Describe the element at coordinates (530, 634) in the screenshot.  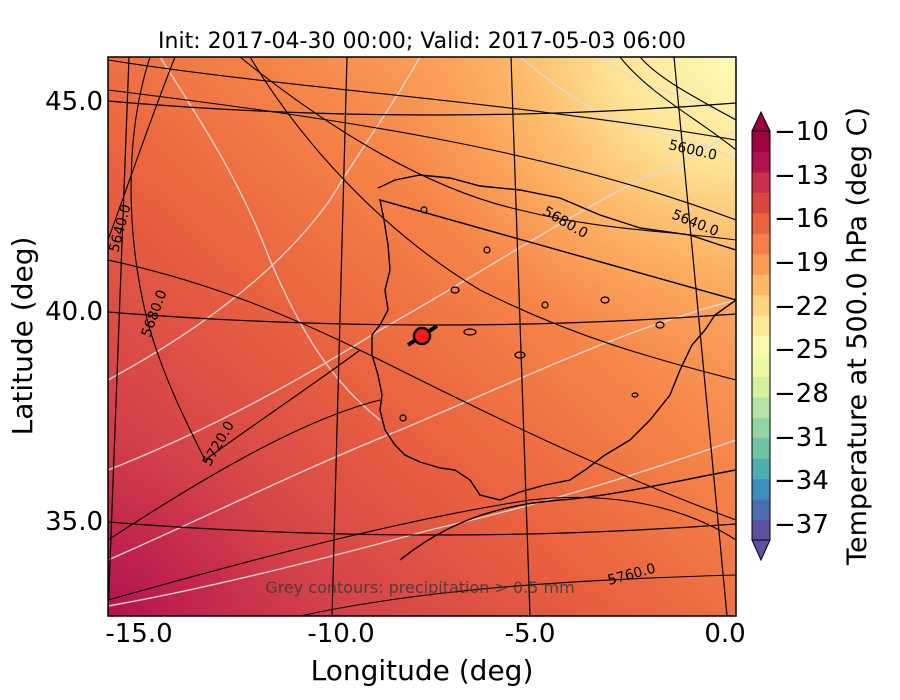
I see `x-tick-label: -5.0` at that location.